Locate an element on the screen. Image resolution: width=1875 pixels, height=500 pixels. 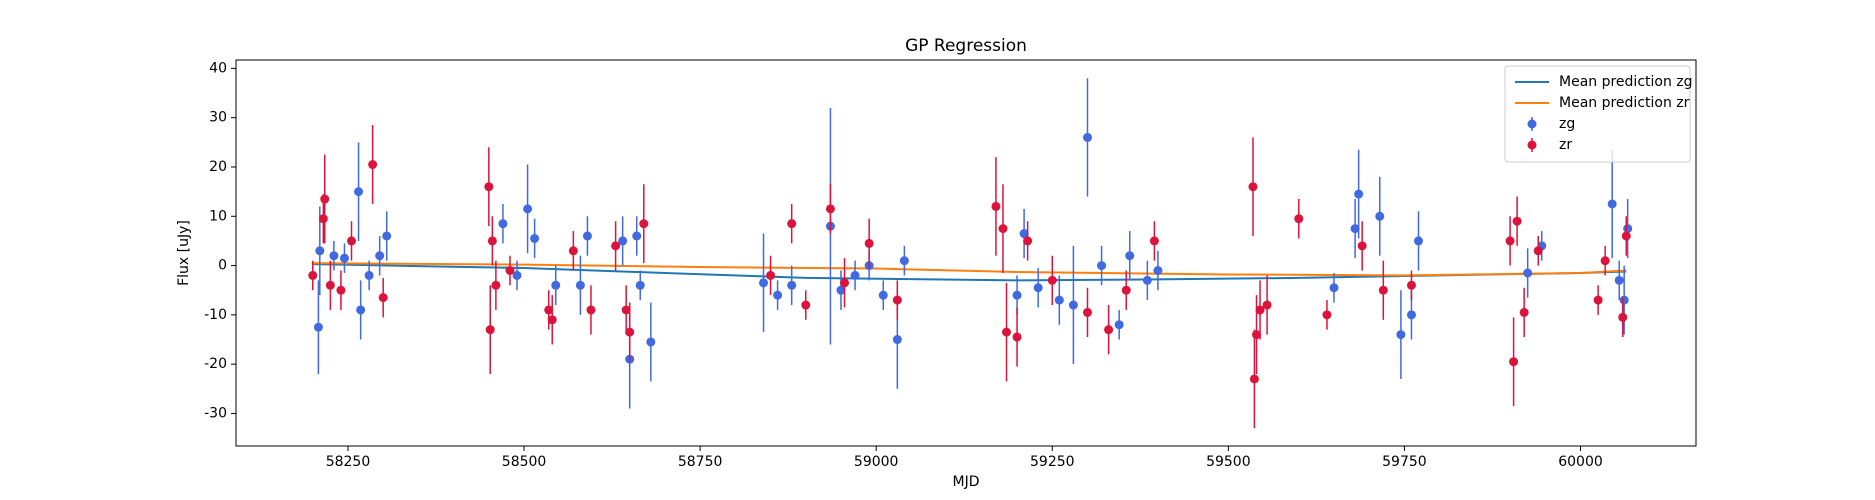
x-tick-label: 59000 is located at coordinates (876, 462).